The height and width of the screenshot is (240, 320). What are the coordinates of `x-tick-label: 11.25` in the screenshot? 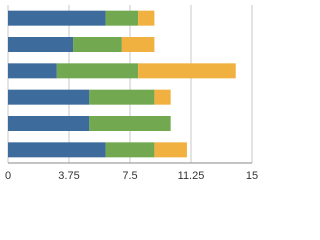 It's located at (191, 176).